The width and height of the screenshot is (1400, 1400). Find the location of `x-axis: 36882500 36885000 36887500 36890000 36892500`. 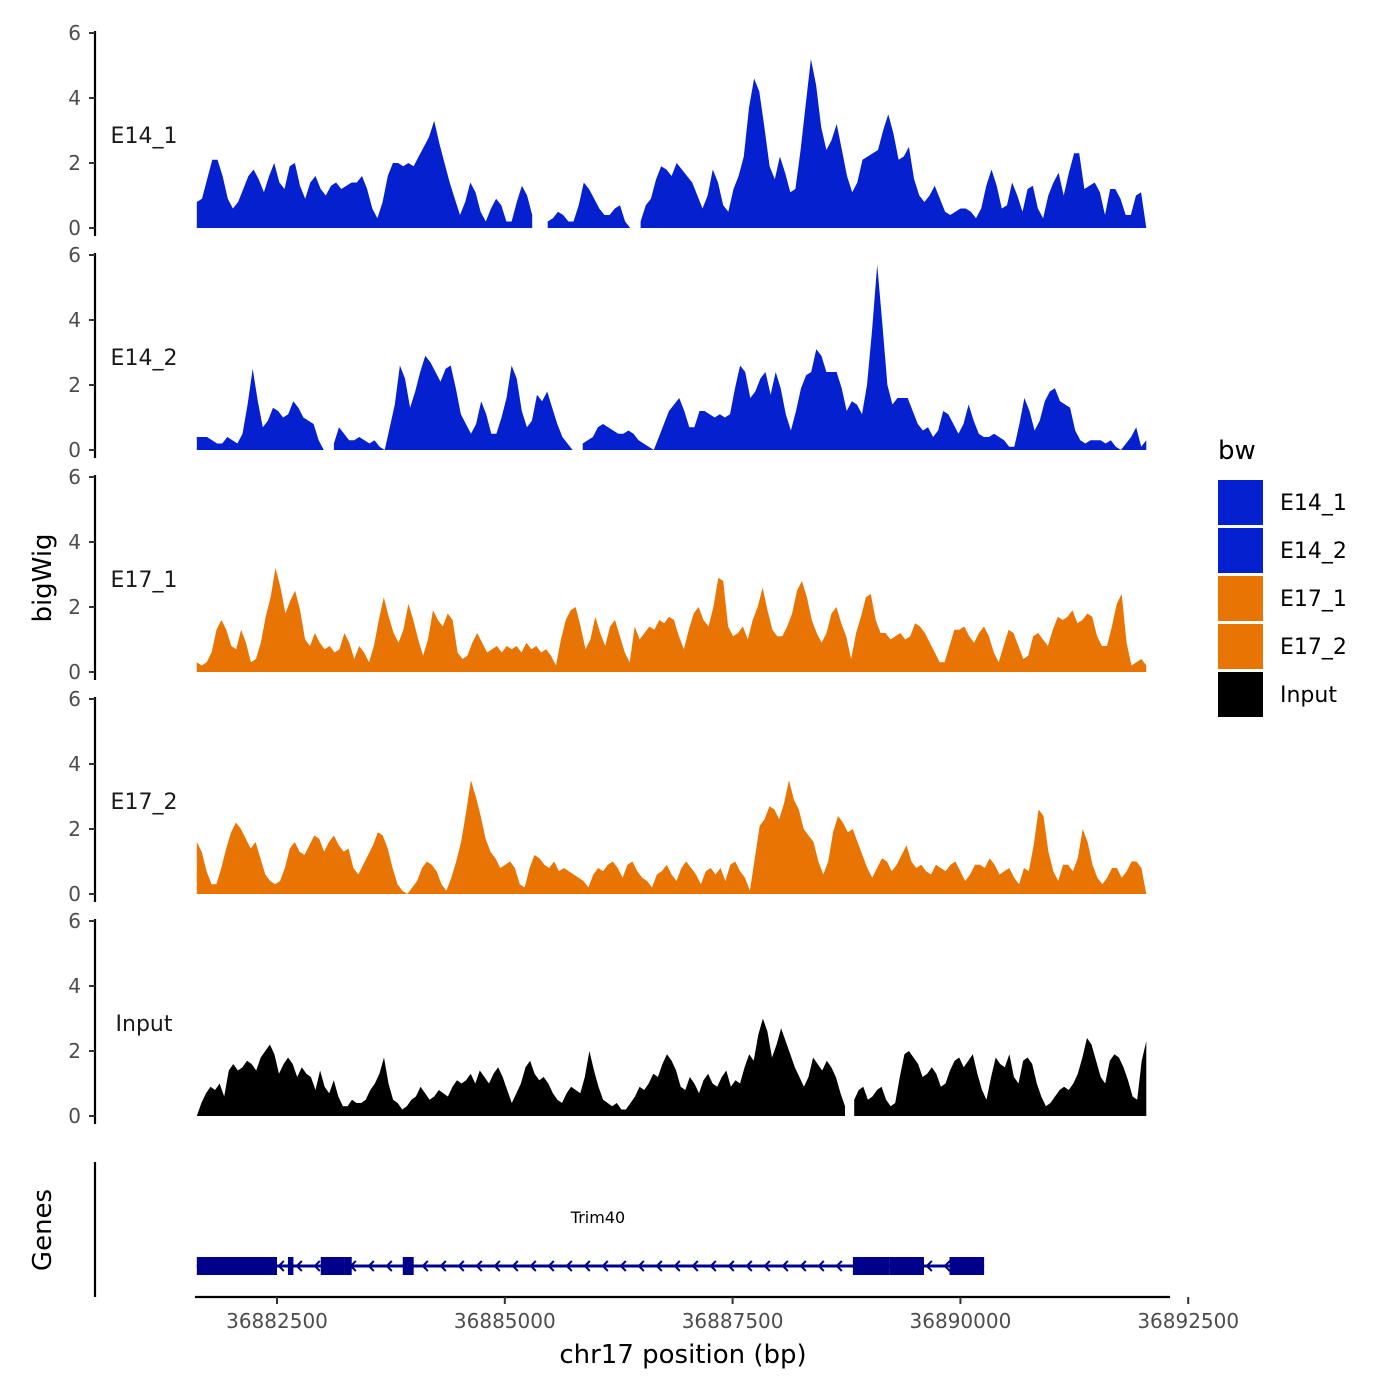

x-axis: 36882500 36885000 36887500 36890000 36892500 is located at coordinates (717, 1314).